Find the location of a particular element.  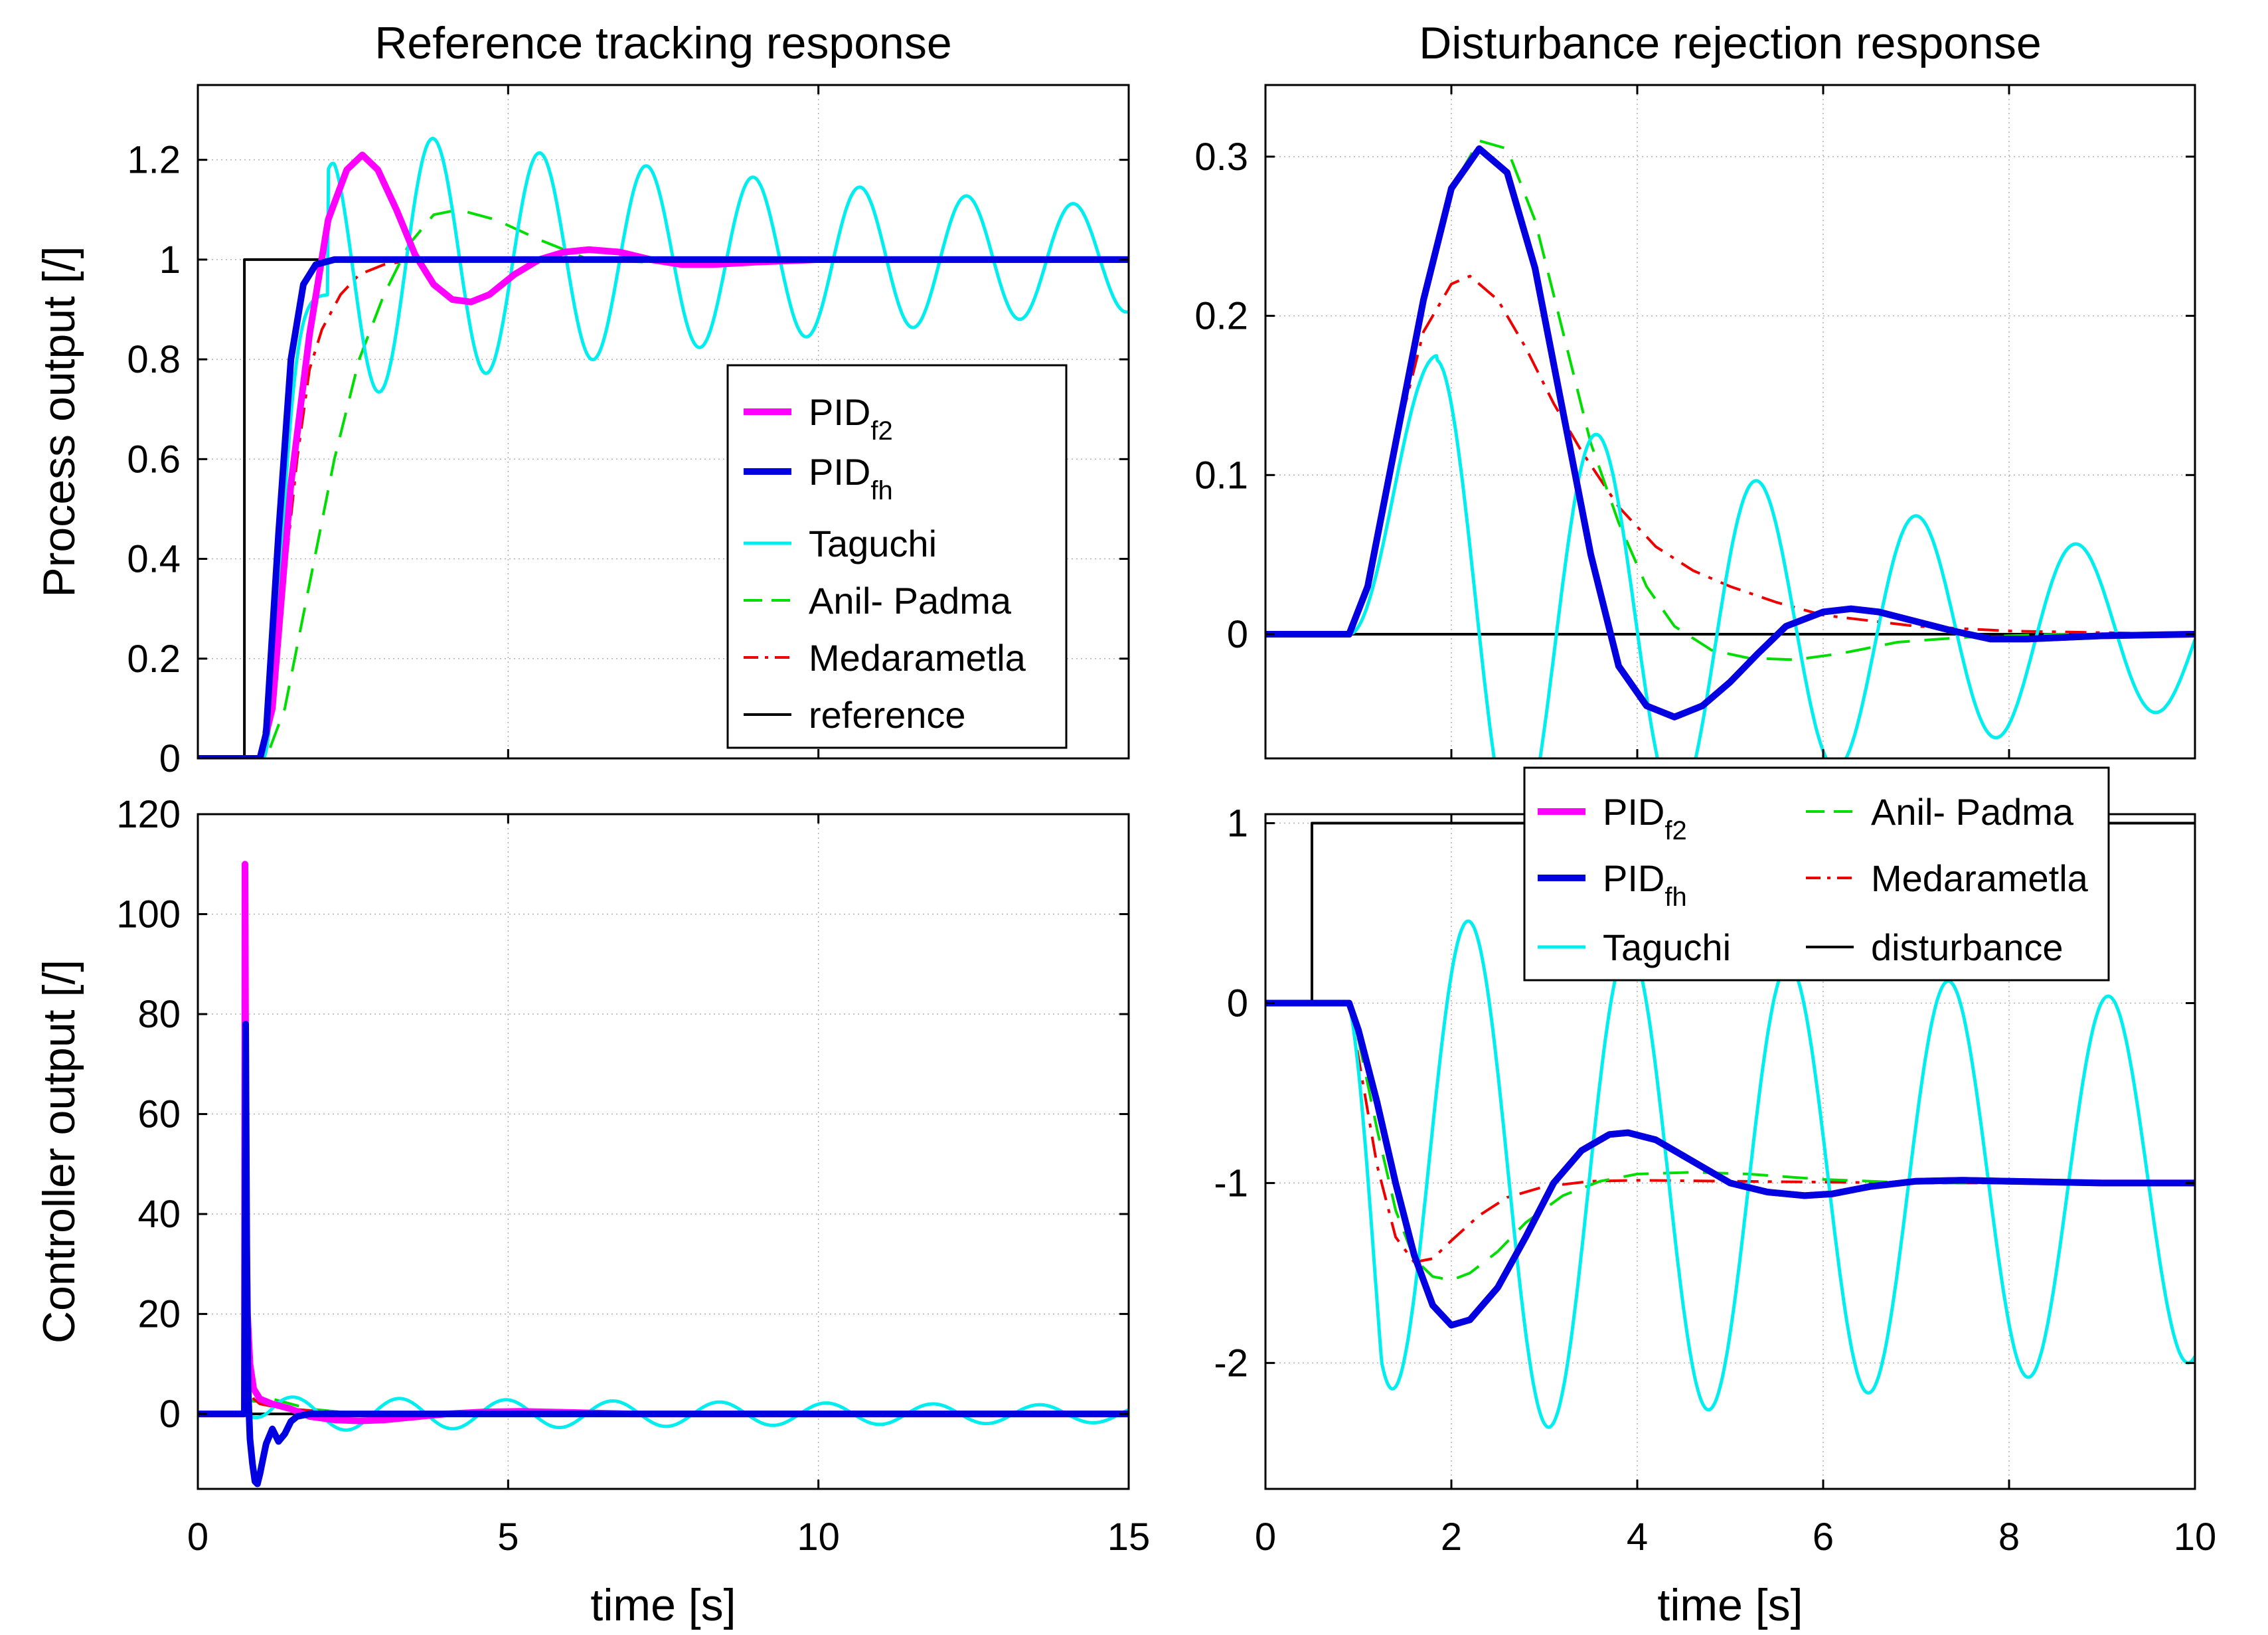

y-tick-label: 120 is located at coordinates (148, 814).